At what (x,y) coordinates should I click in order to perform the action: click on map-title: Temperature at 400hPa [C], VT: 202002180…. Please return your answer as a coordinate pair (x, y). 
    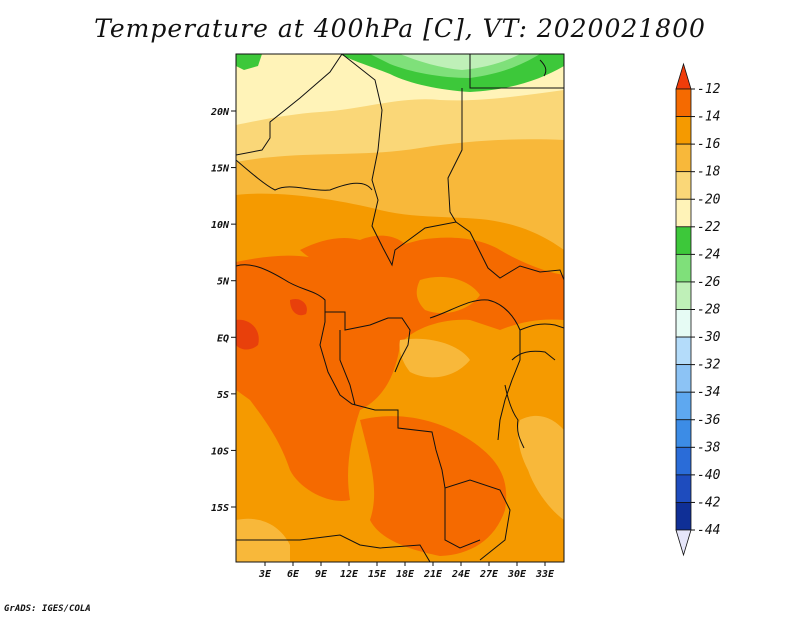
    Looking at the image, I should click on (400, 28).